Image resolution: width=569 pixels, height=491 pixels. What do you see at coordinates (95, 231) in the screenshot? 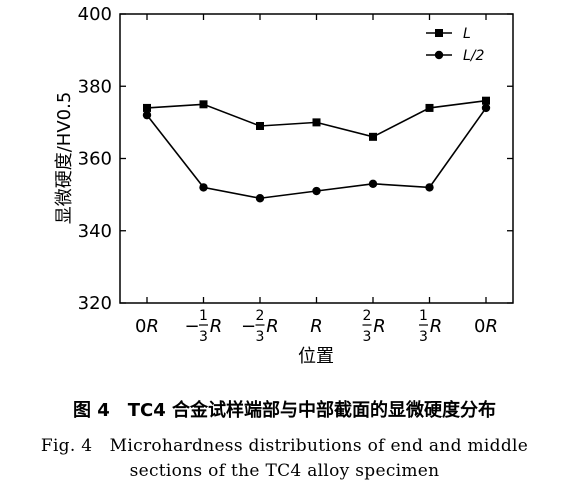
I see `y-tick-label: 340` at bounding box center [95, 231].